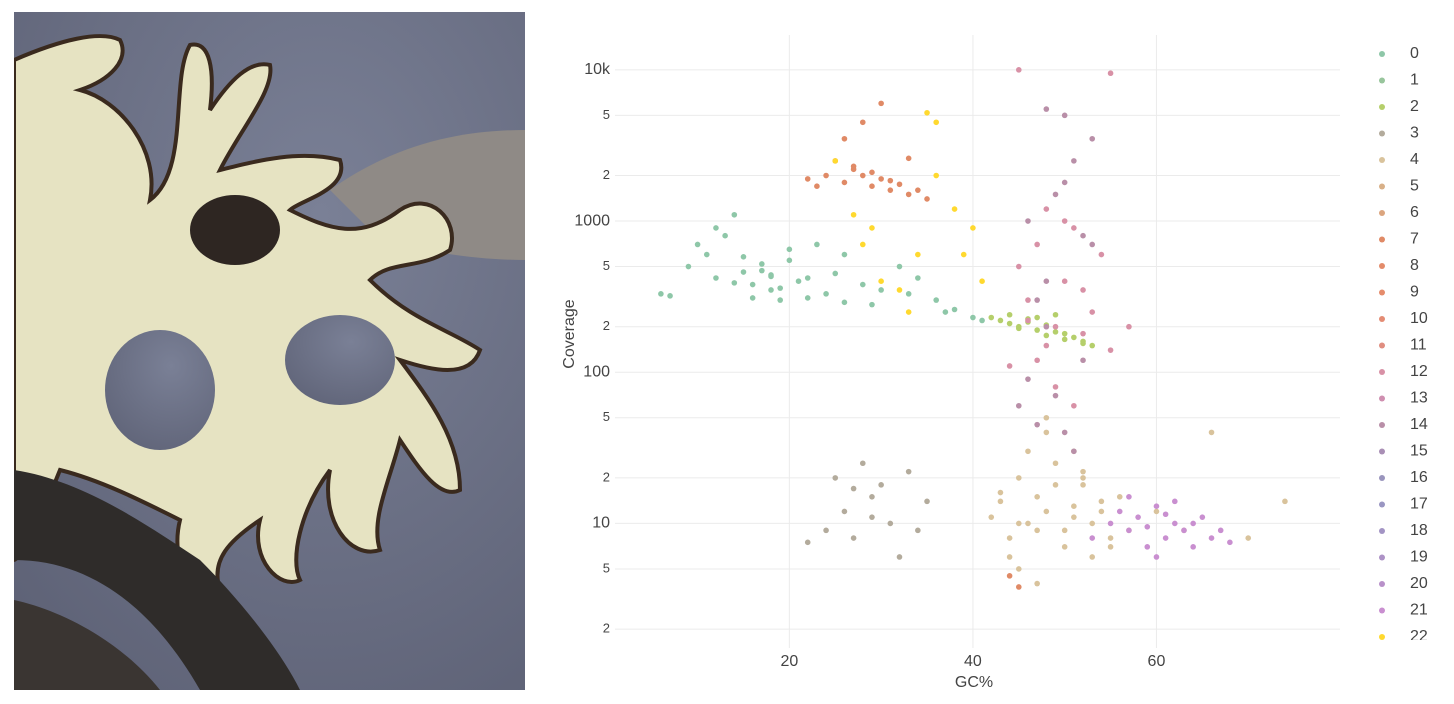 This screenshot has width=1454, height=704. What do you see at coordinates (1157, 661) in the screenshot?
I see `x-tick-label: 60` at bounding box center [1157, 661].